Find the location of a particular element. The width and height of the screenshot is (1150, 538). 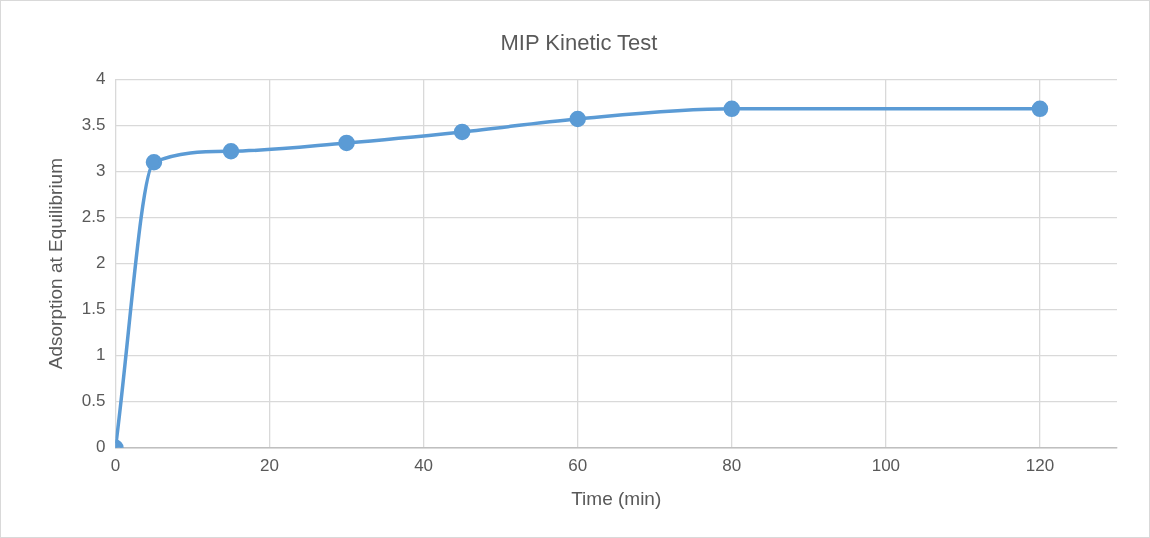

y-tick-label: 2.5 is located at coordinates (93, 217).